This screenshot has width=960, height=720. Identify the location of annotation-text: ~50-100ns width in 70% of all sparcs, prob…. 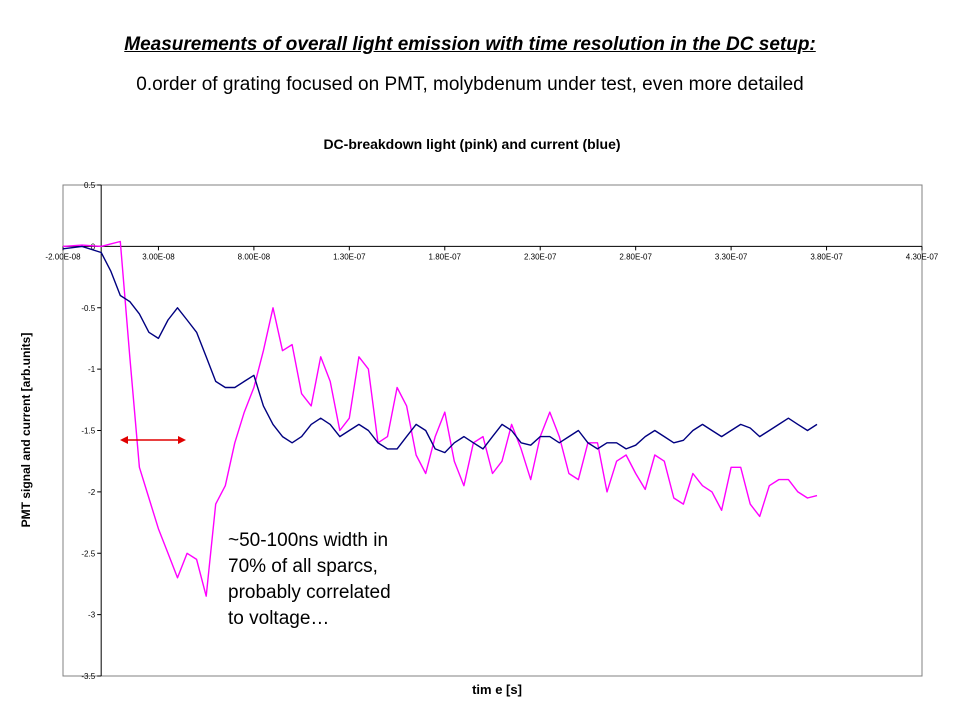
(338, 580).